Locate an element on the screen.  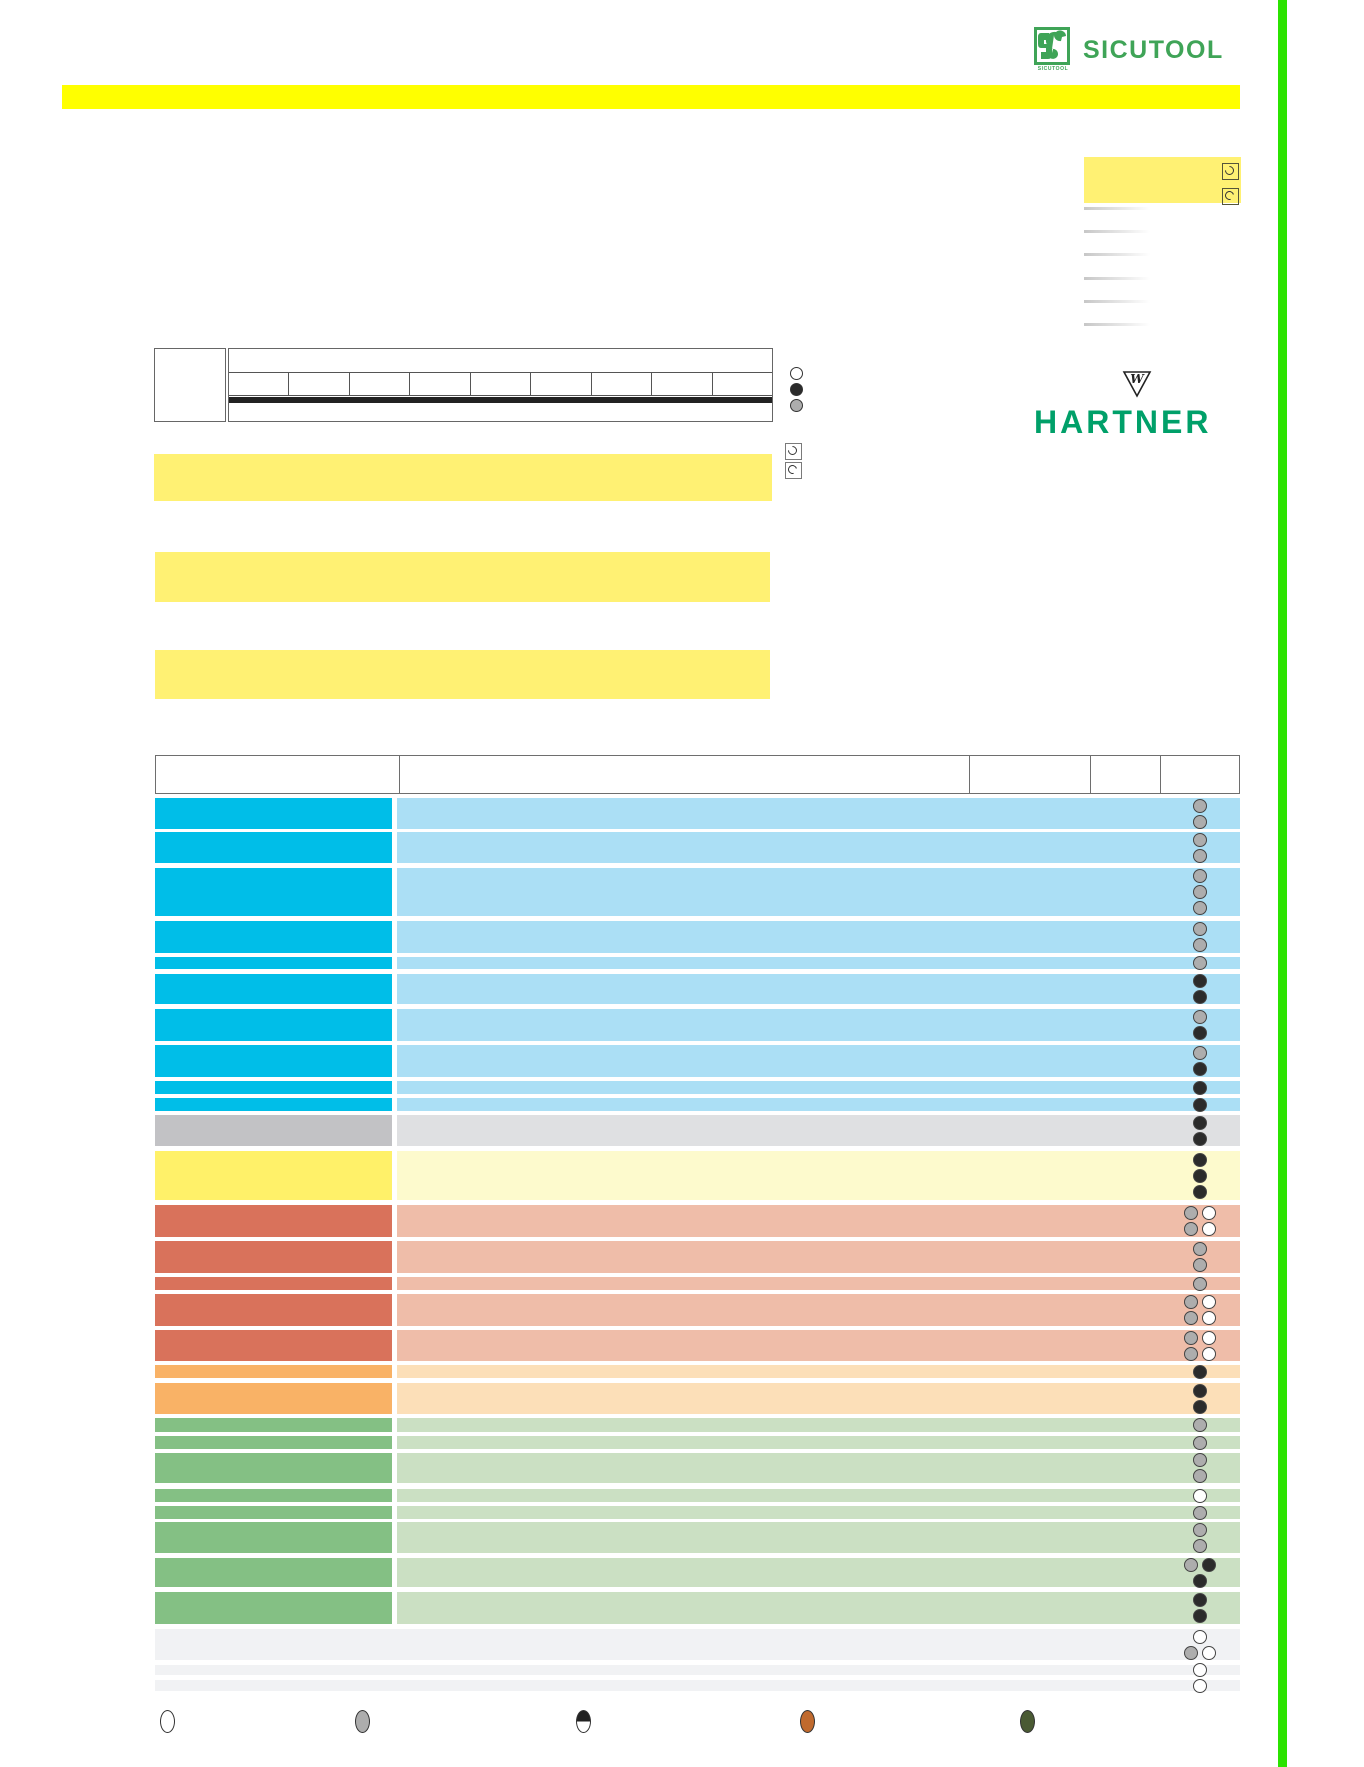
rotate-cw-icon is located at coordinates (793, 451).